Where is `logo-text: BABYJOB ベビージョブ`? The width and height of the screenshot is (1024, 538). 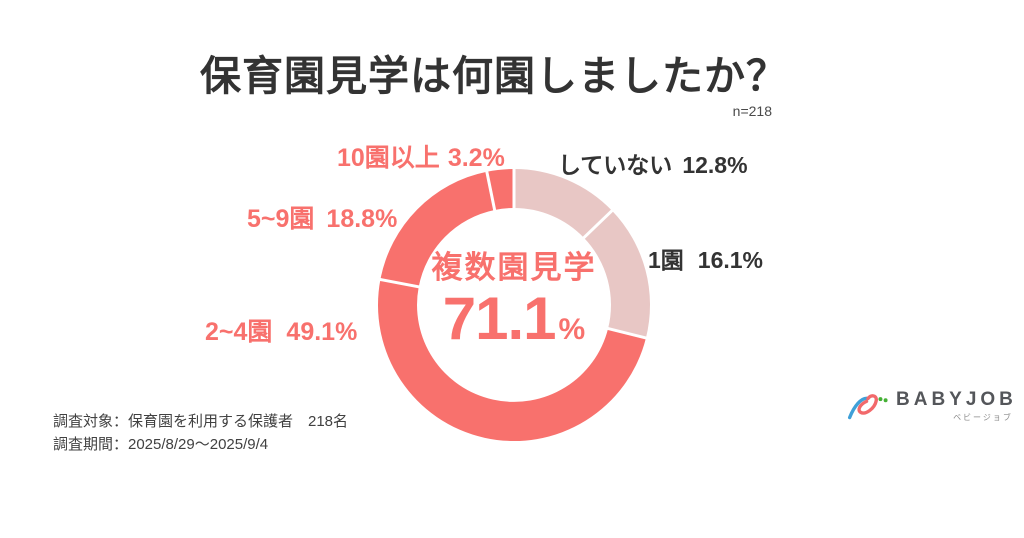 logo-text: BABYJOB ベビージョブ is located at coordinates (956, 406).